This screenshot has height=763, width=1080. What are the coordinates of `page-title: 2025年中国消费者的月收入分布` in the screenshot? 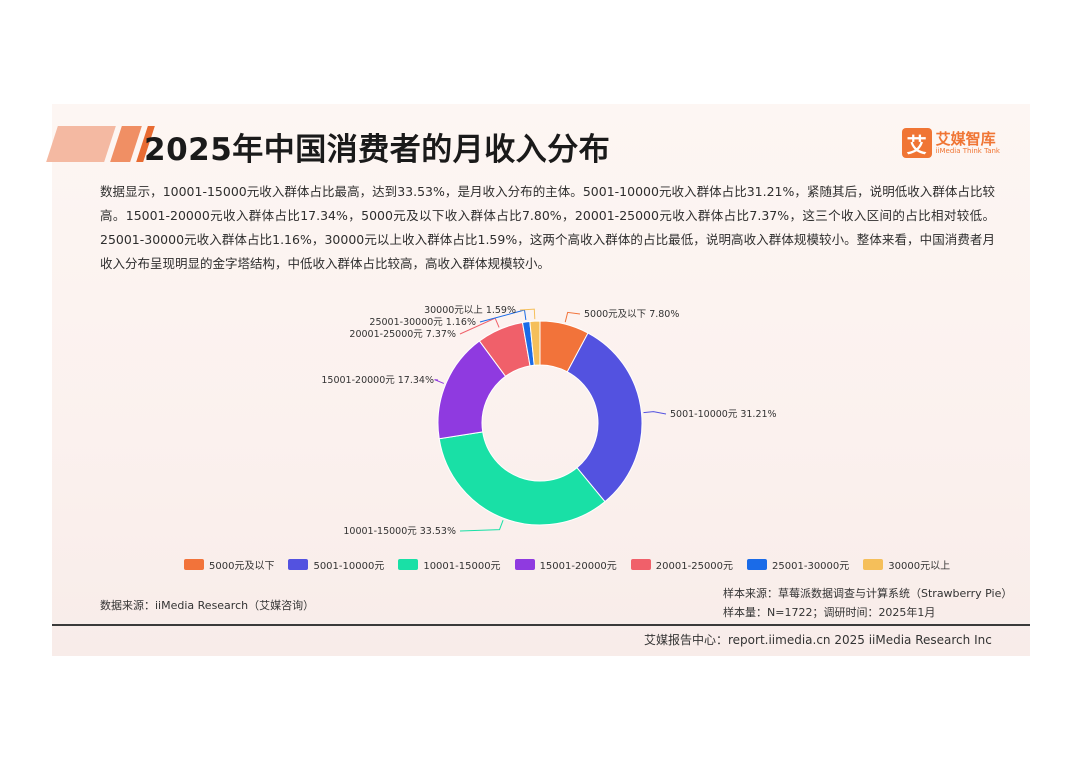 It's located at (377, 150).